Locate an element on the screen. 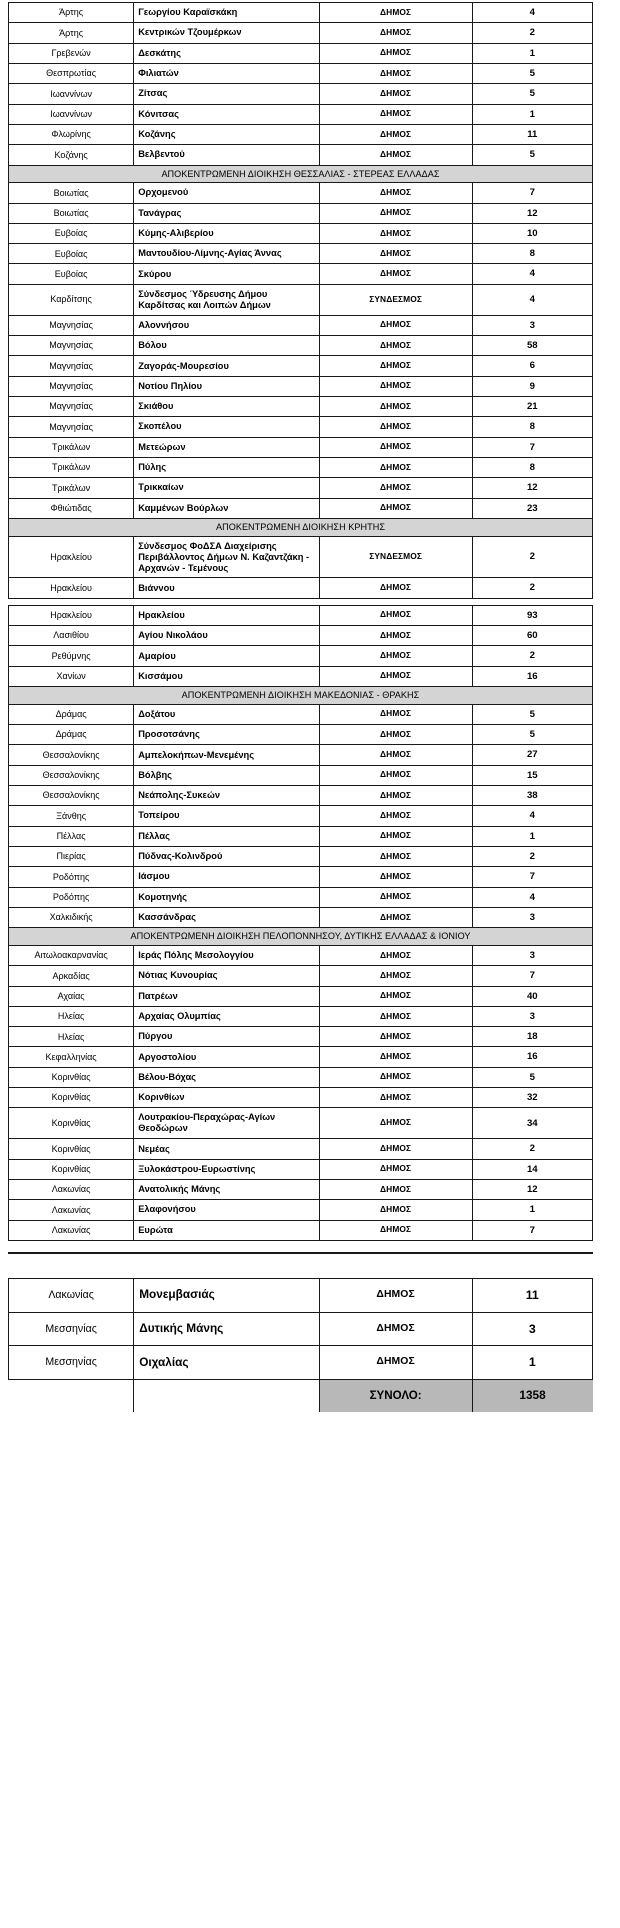 The height and width of the screenshot is (1928, 620). cell-entity-name: Αγίου Νικολάου is located at coordinates (226, 636).